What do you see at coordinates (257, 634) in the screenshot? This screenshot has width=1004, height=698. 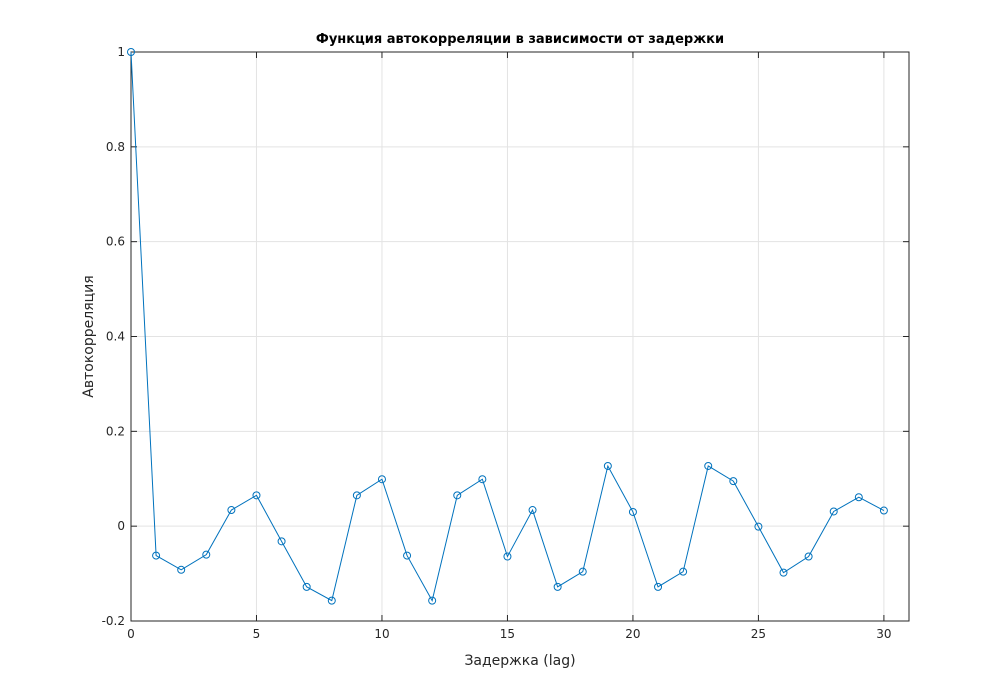 I see `x-tick-label: 5` at bounding box center [257, 634].